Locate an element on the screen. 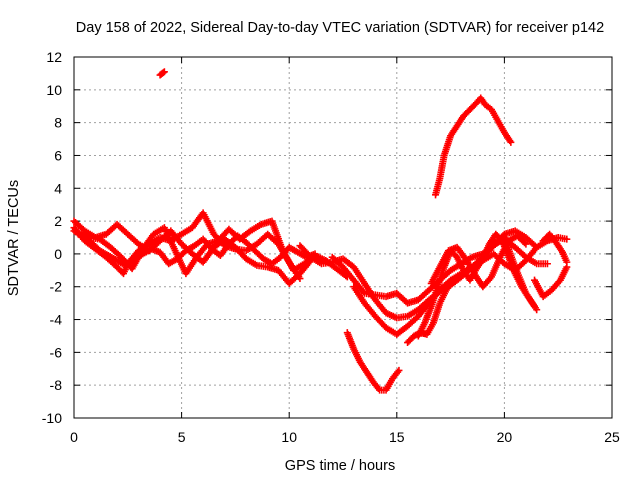  y-axis-label: SDTVAR / TECUs is located at coordinates (14, 238).